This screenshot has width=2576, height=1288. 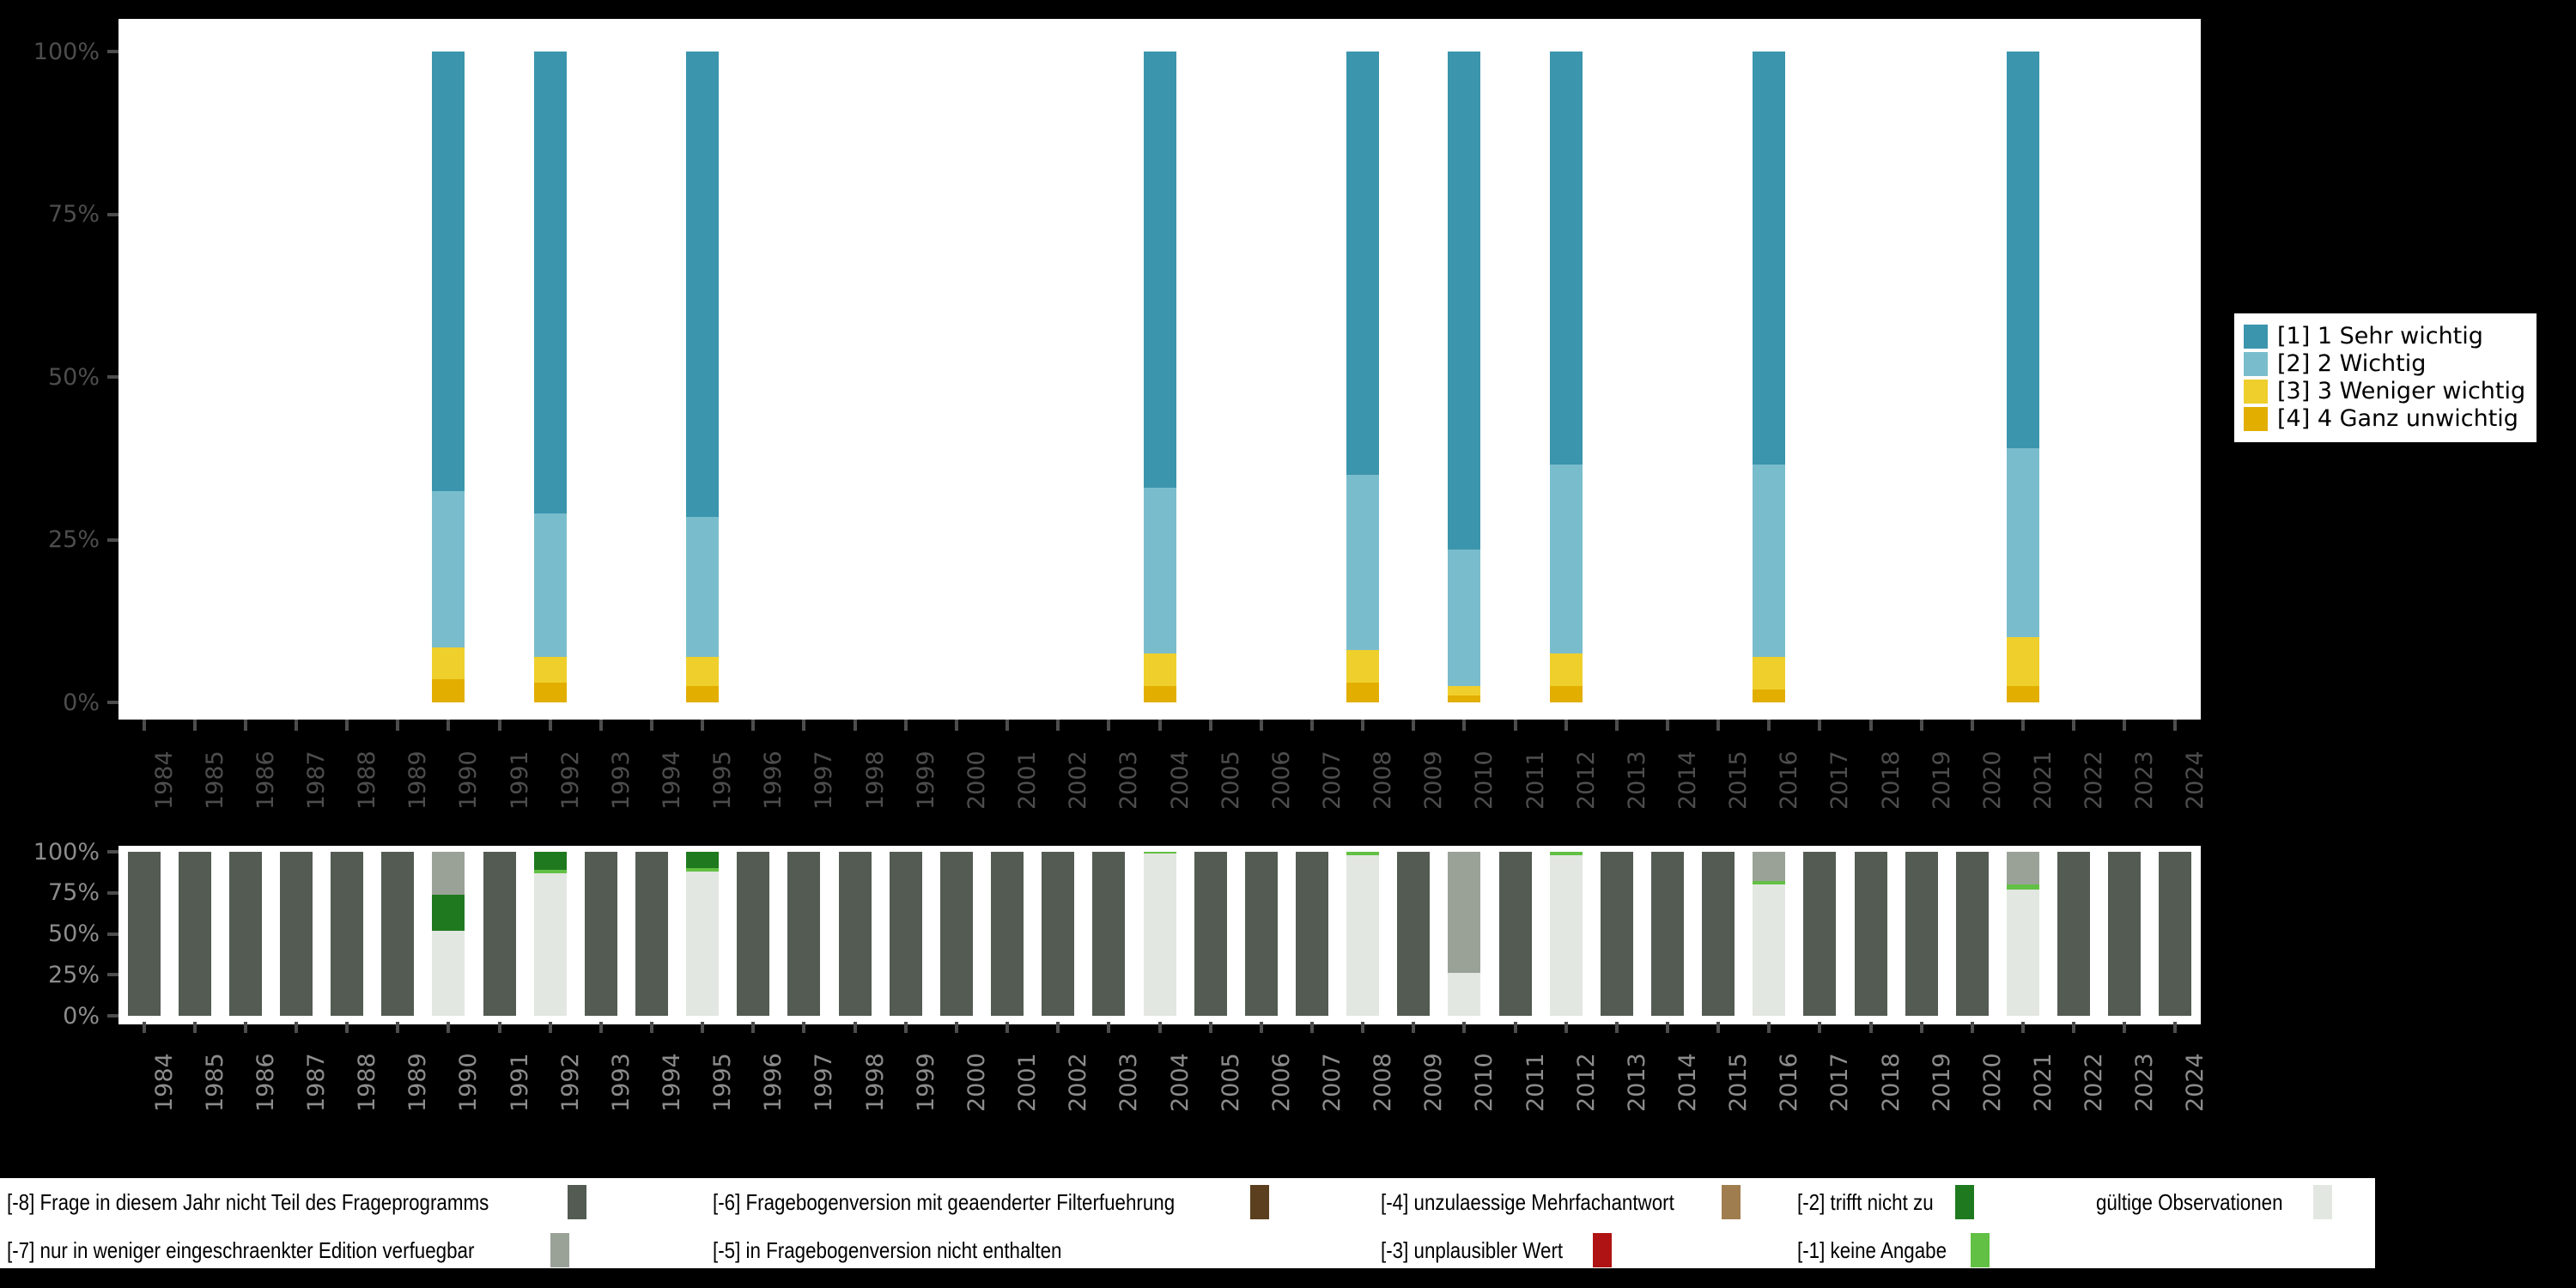 What do you see at coordinates (2256, 364) in the screenshot?
I see `legend-swatch-icon` at bounding box center [2256, 364].